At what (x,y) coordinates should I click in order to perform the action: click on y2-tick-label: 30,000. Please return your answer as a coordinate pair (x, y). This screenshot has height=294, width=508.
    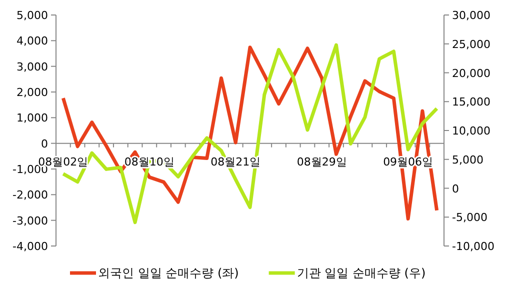
    Looking at the image, I should click on (471, 15).